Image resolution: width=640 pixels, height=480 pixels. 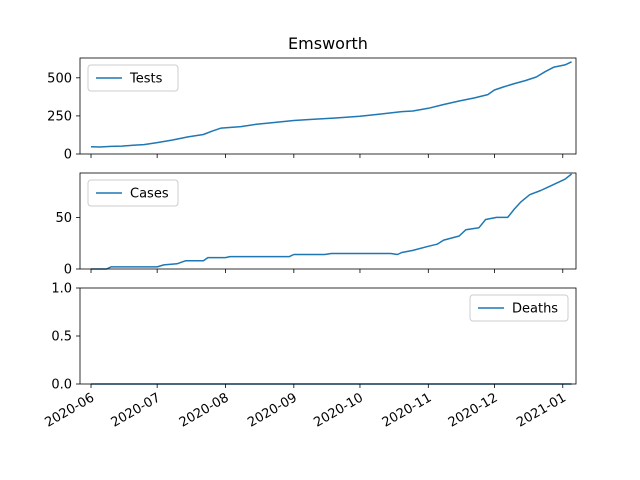 What do you see at coordinates (407, 410) in the screenshot?
I see `x-tick-label: 2020-11` at bounding box center [407, 410].